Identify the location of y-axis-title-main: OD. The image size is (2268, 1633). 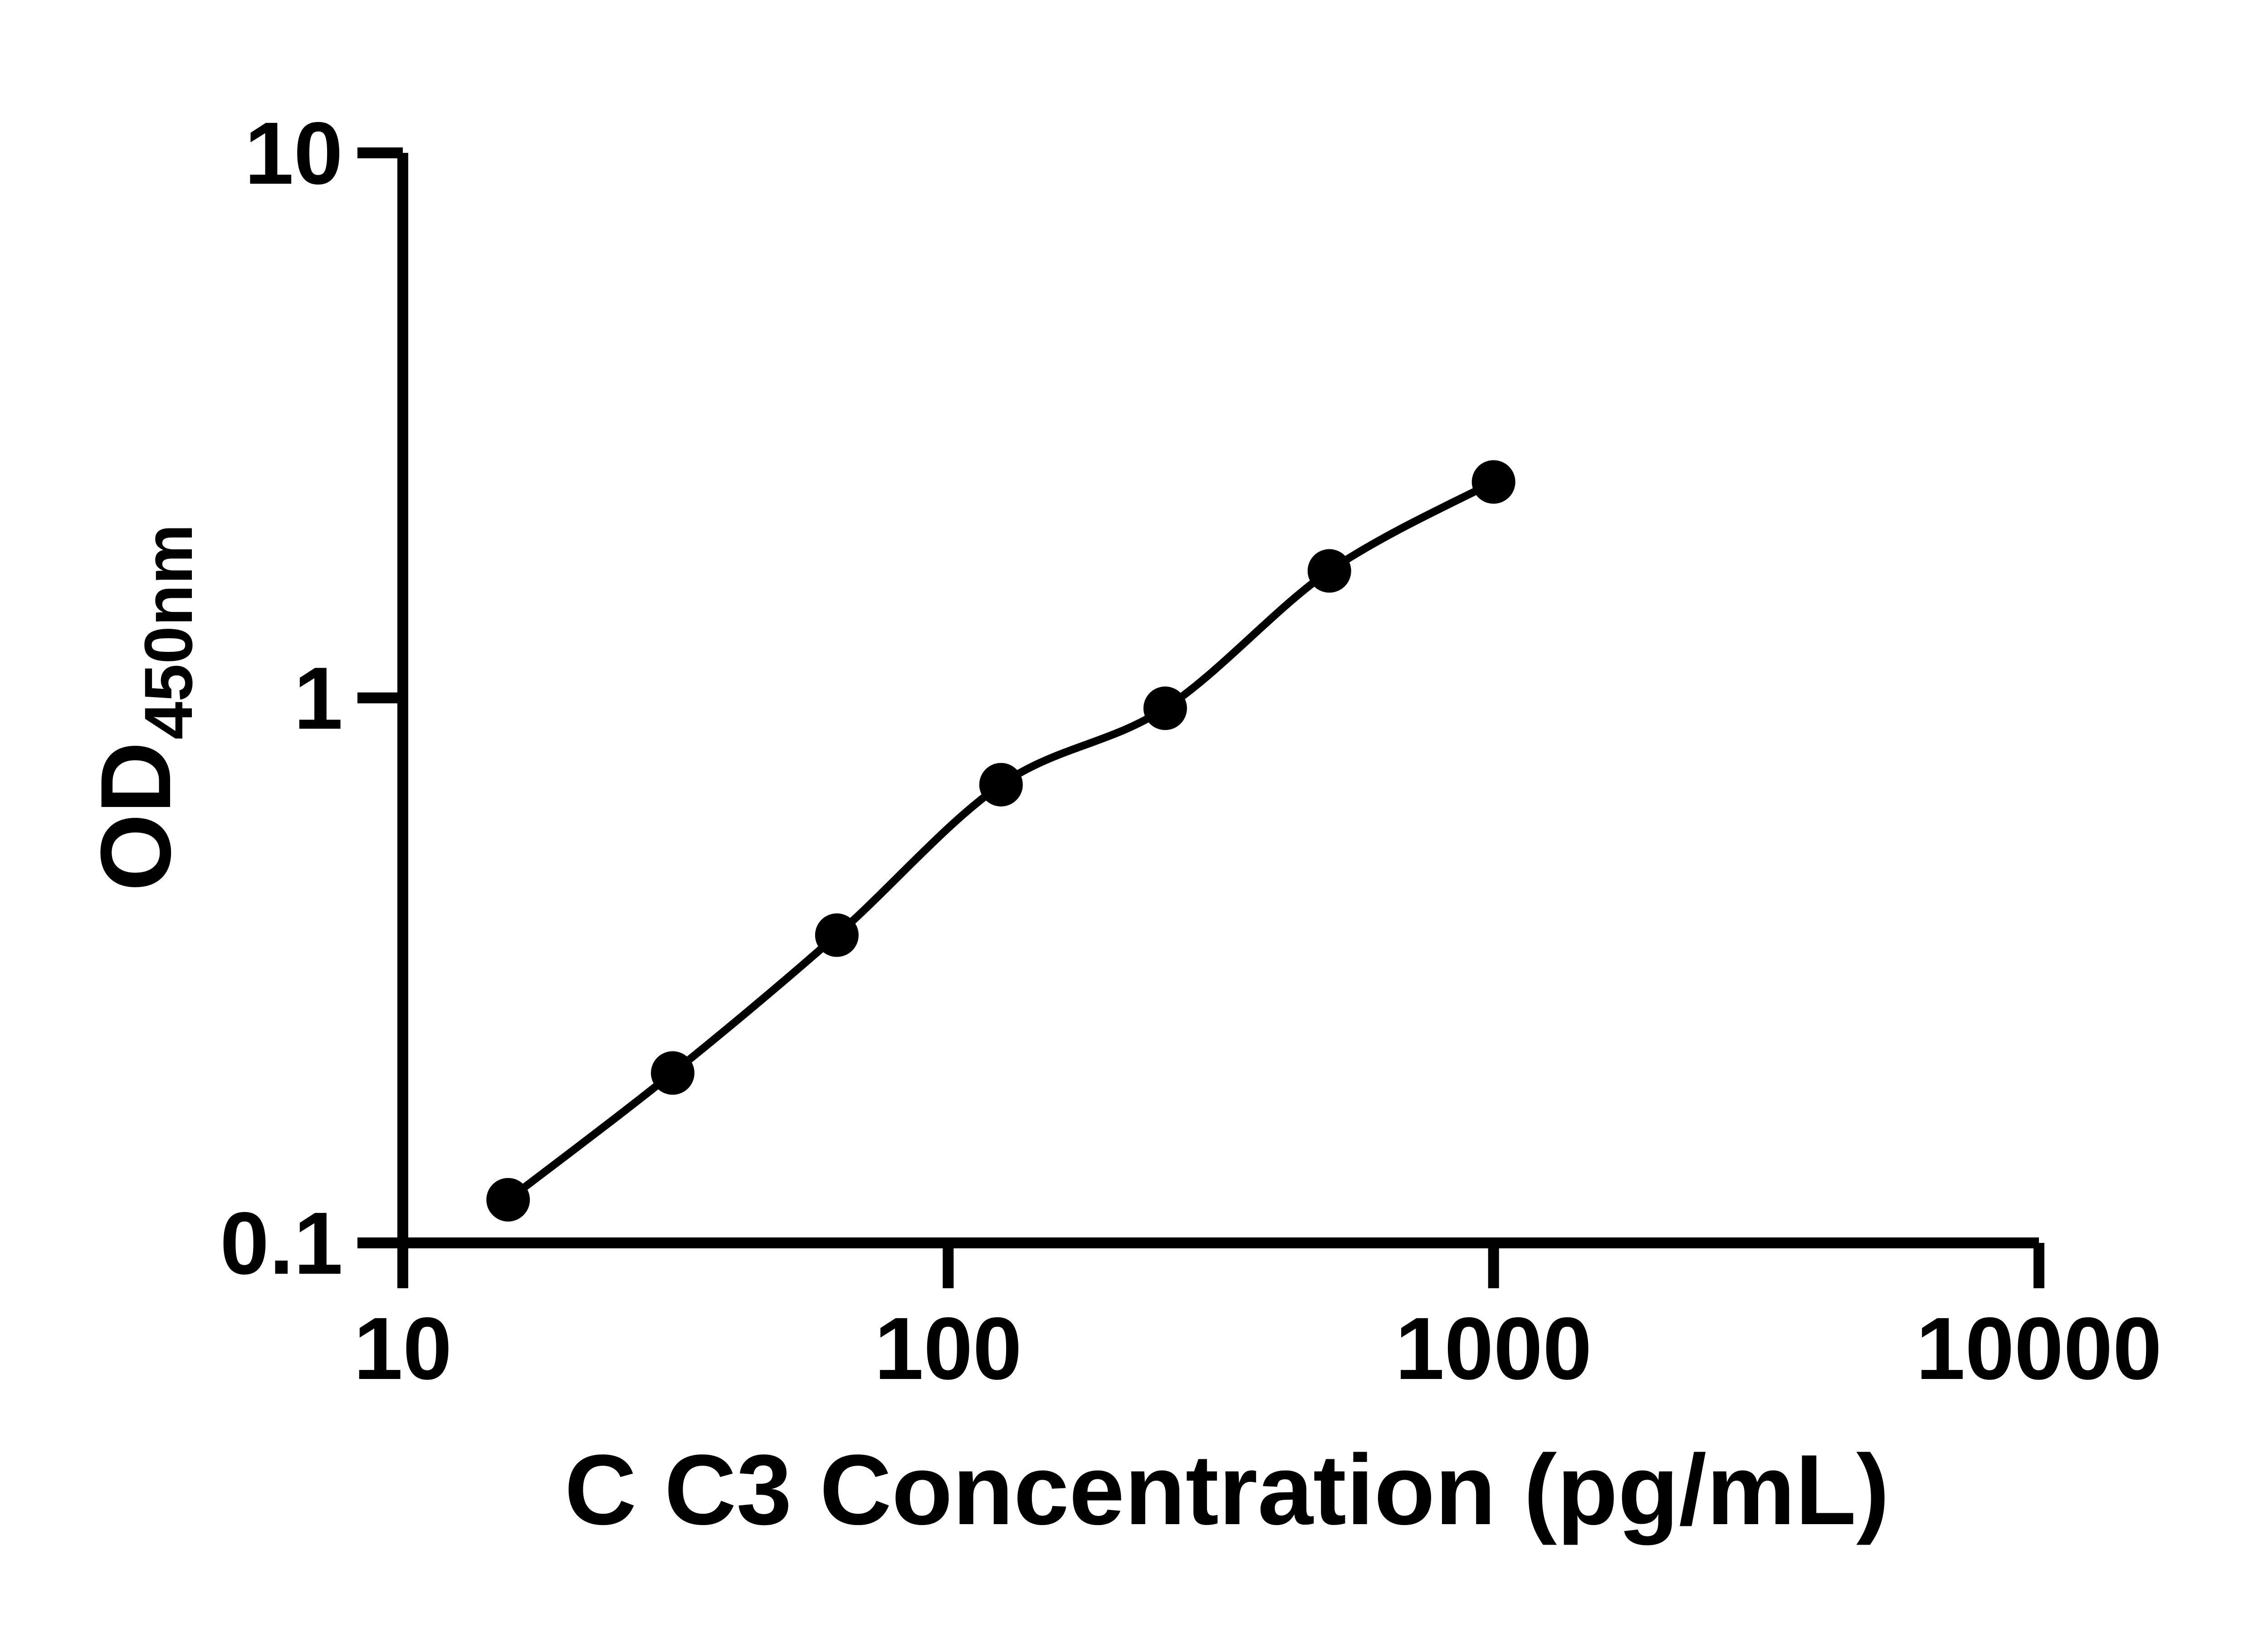
(136, 816).